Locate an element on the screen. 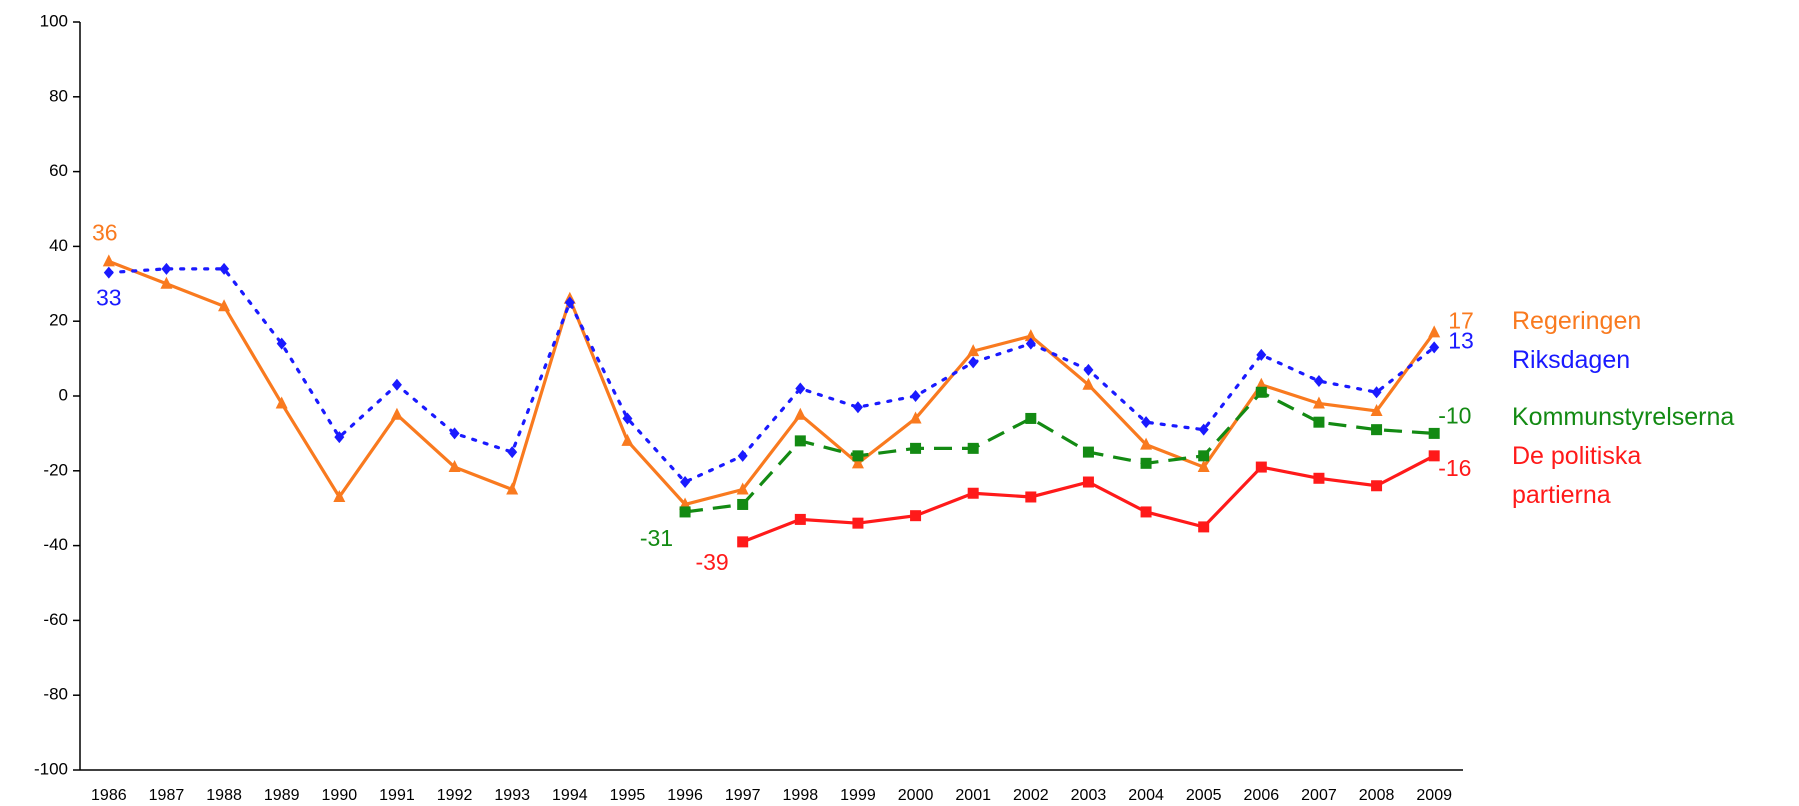 This screenshot has width=1799, height=806. x-tick-label: 1989 is located at coordinates (282, 795).